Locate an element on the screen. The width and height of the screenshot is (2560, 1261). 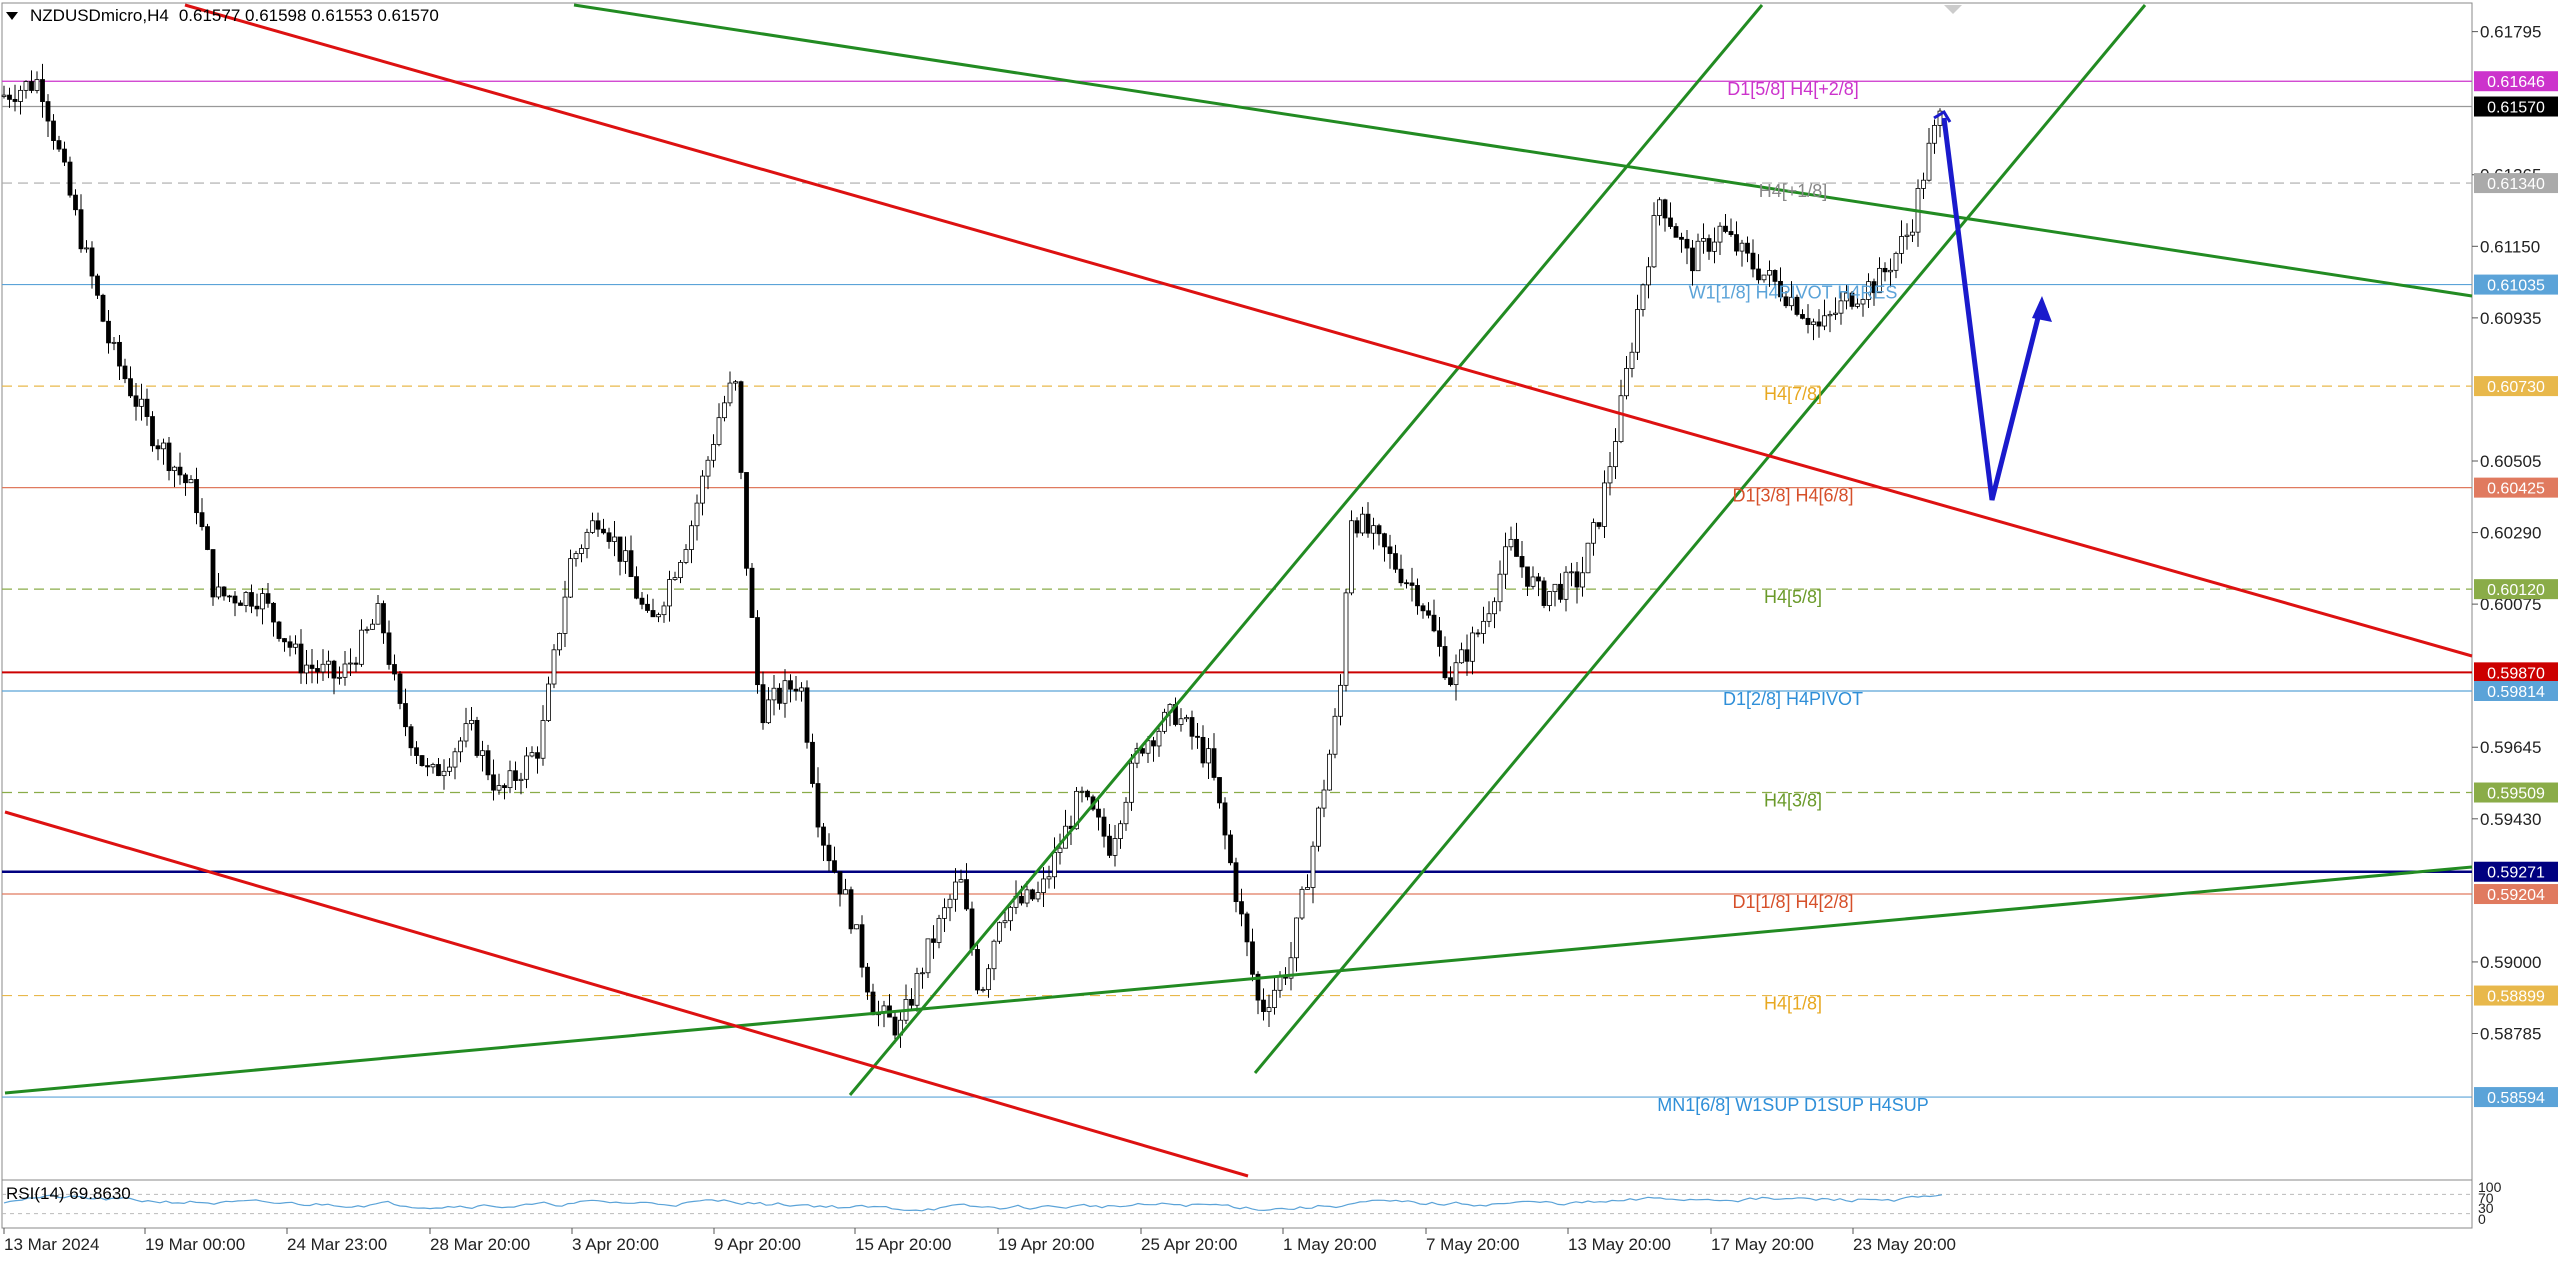
time-tick-label: 7 May 20:00 is located at coordinates (1473, 1244).